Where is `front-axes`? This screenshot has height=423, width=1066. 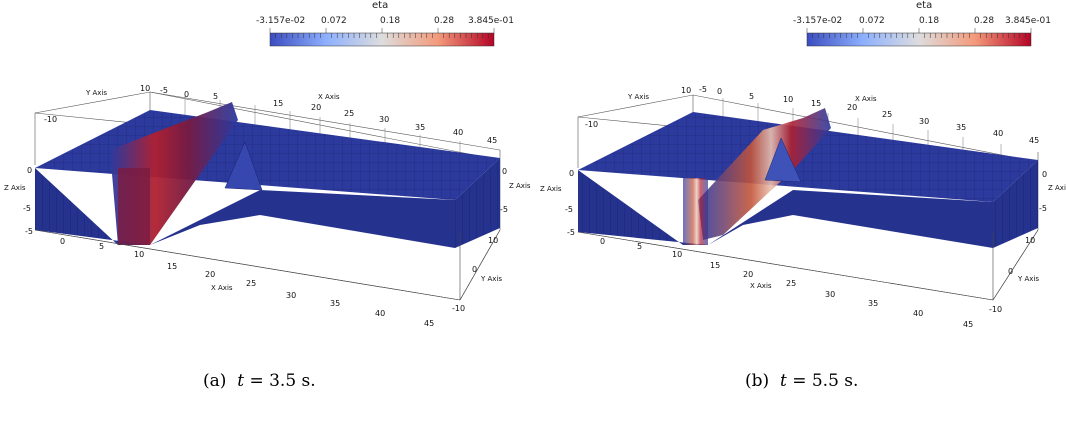 front-axes is located at coordinates (808, 265).